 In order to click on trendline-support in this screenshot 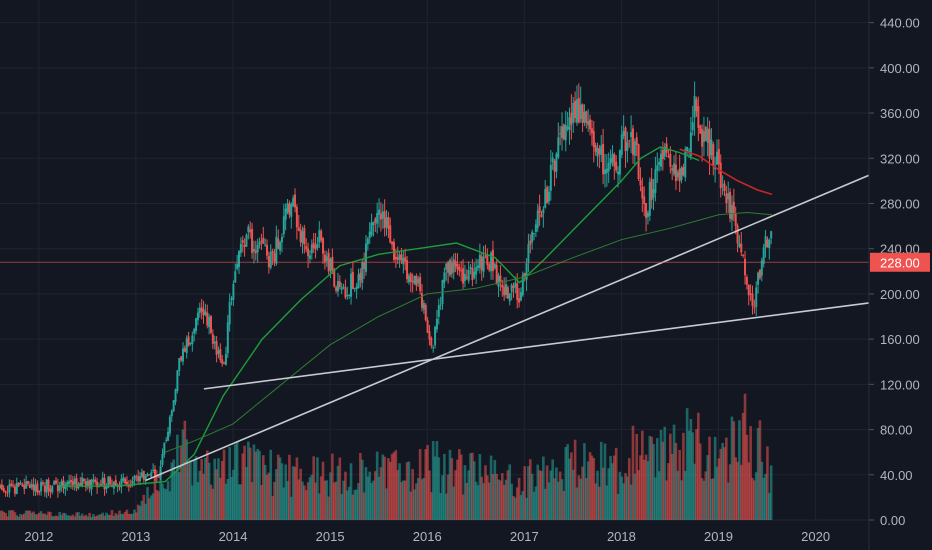, I will do `click(536, 346)`.